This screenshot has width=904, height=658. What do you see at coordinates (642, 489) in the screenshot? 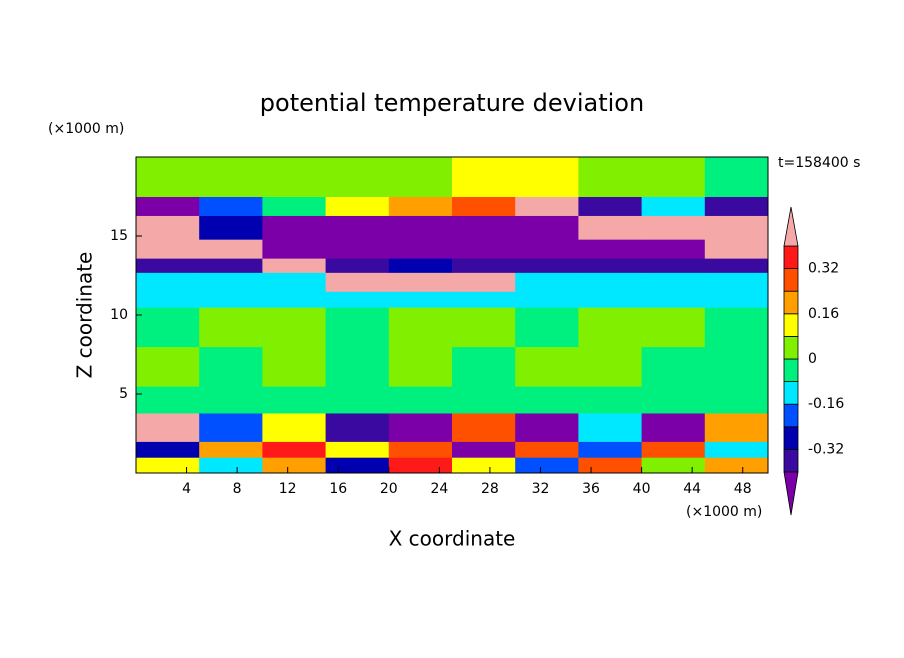
I see `x-tick-label: 40` at bounding box center [642, 489].